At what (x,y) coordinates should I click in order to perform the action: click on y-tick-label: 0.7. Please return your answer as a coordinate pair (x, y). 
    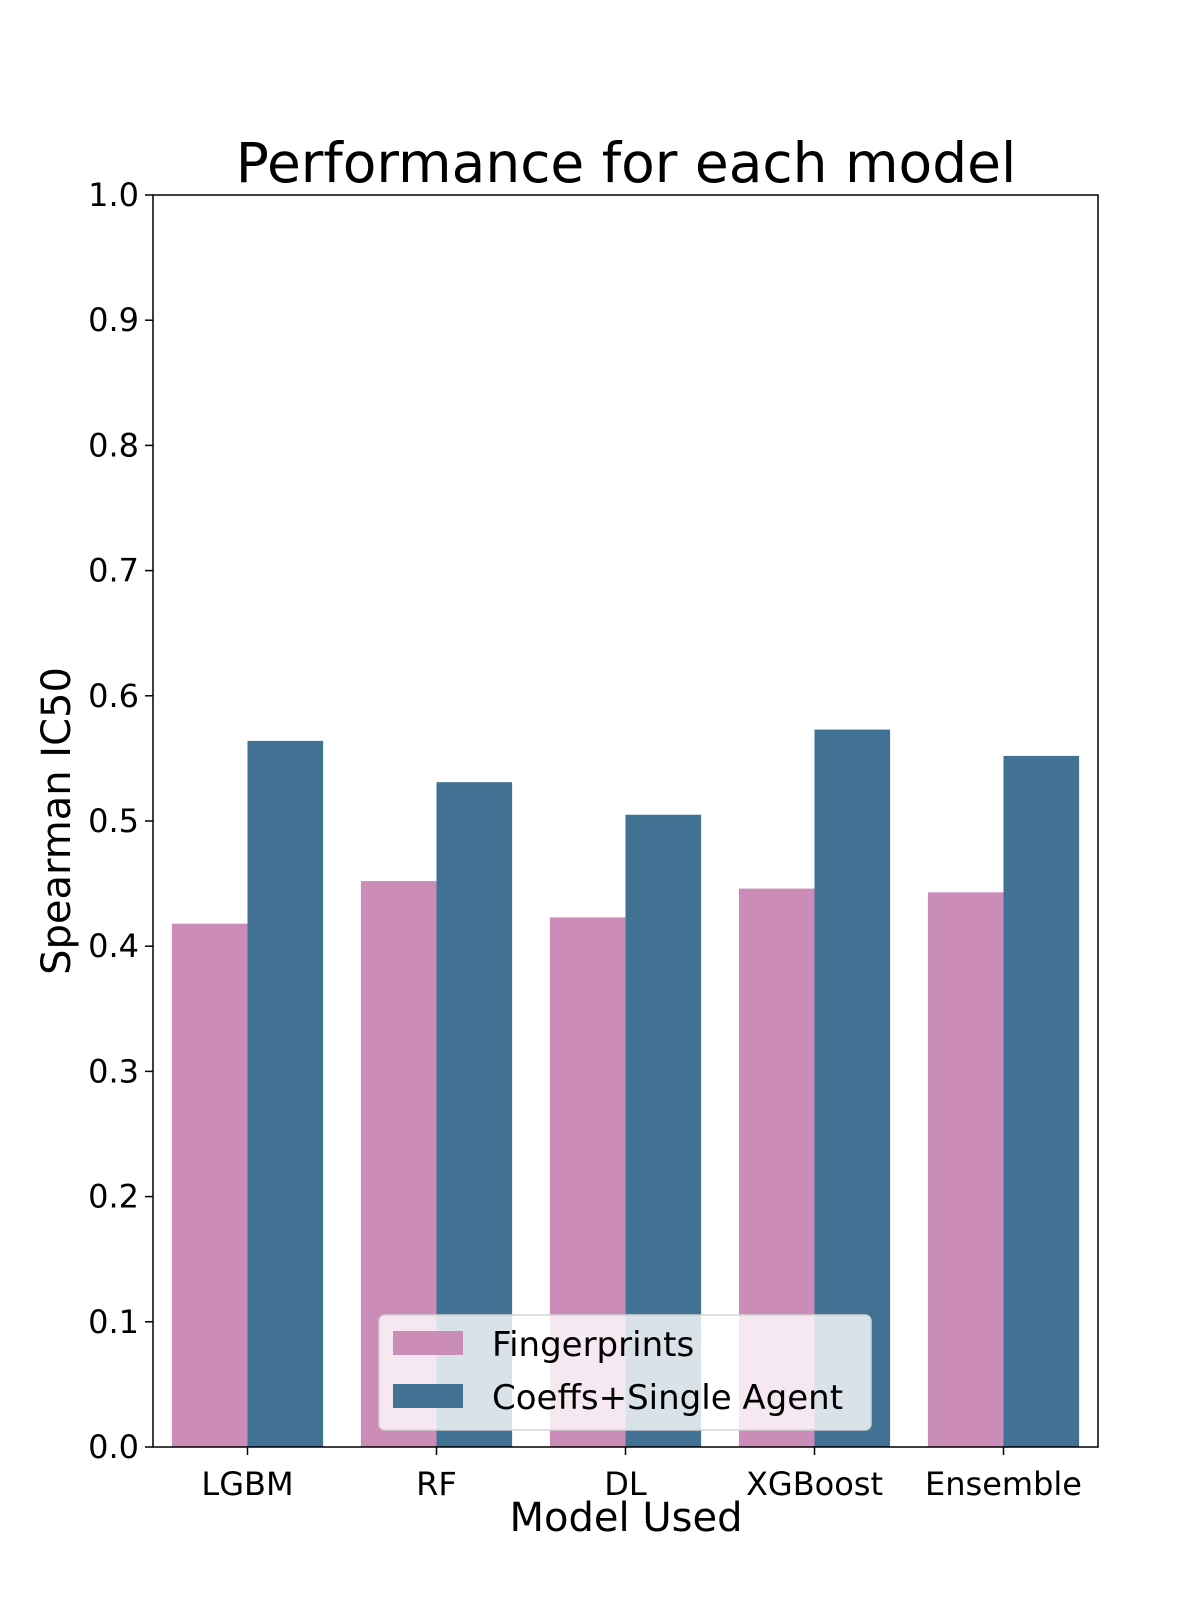
    Looking at the image, I should click on (113, 571).